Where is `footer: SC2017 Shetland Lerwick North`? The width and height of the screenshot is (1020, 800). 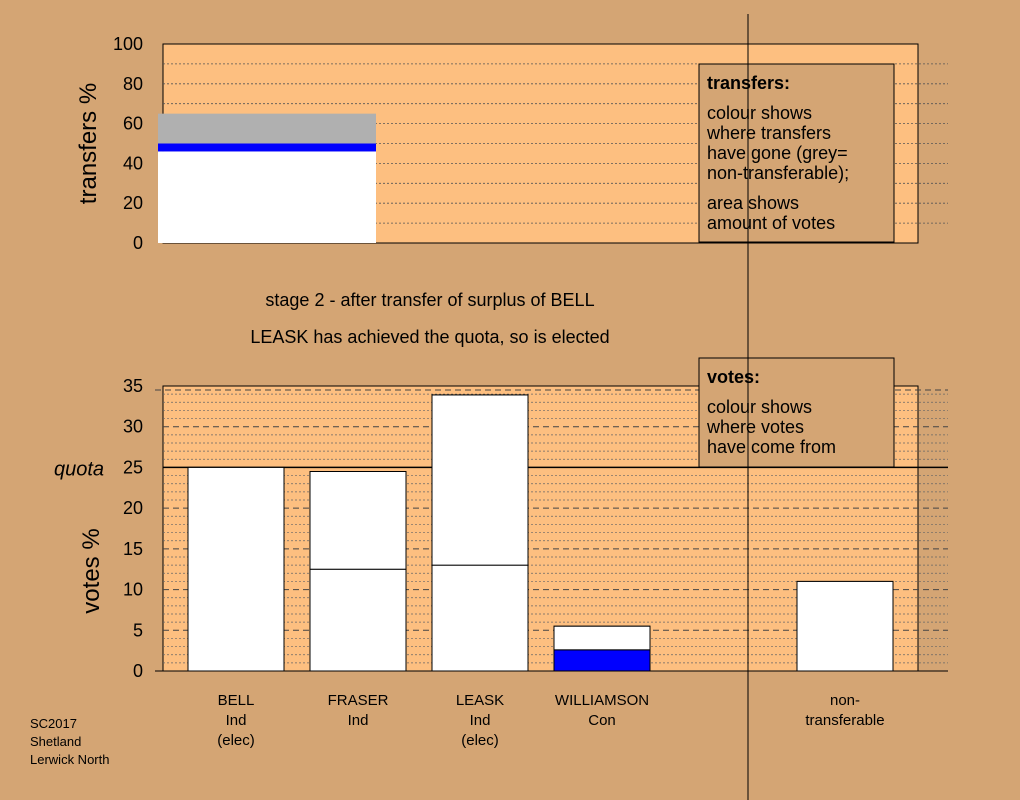
footer: SC2017 Shetland Lerwick North is located at coordinates (69, 741).